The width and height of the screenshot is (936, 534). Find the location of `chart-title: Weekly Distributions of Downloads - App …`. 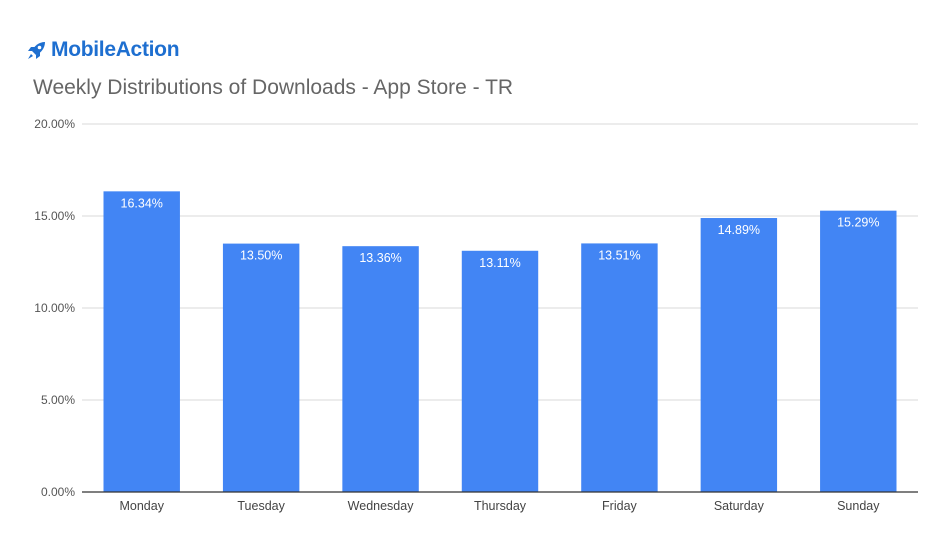

chart-title: Weekly Distributions of Downloads - App … is located at coordinates (273, 87).